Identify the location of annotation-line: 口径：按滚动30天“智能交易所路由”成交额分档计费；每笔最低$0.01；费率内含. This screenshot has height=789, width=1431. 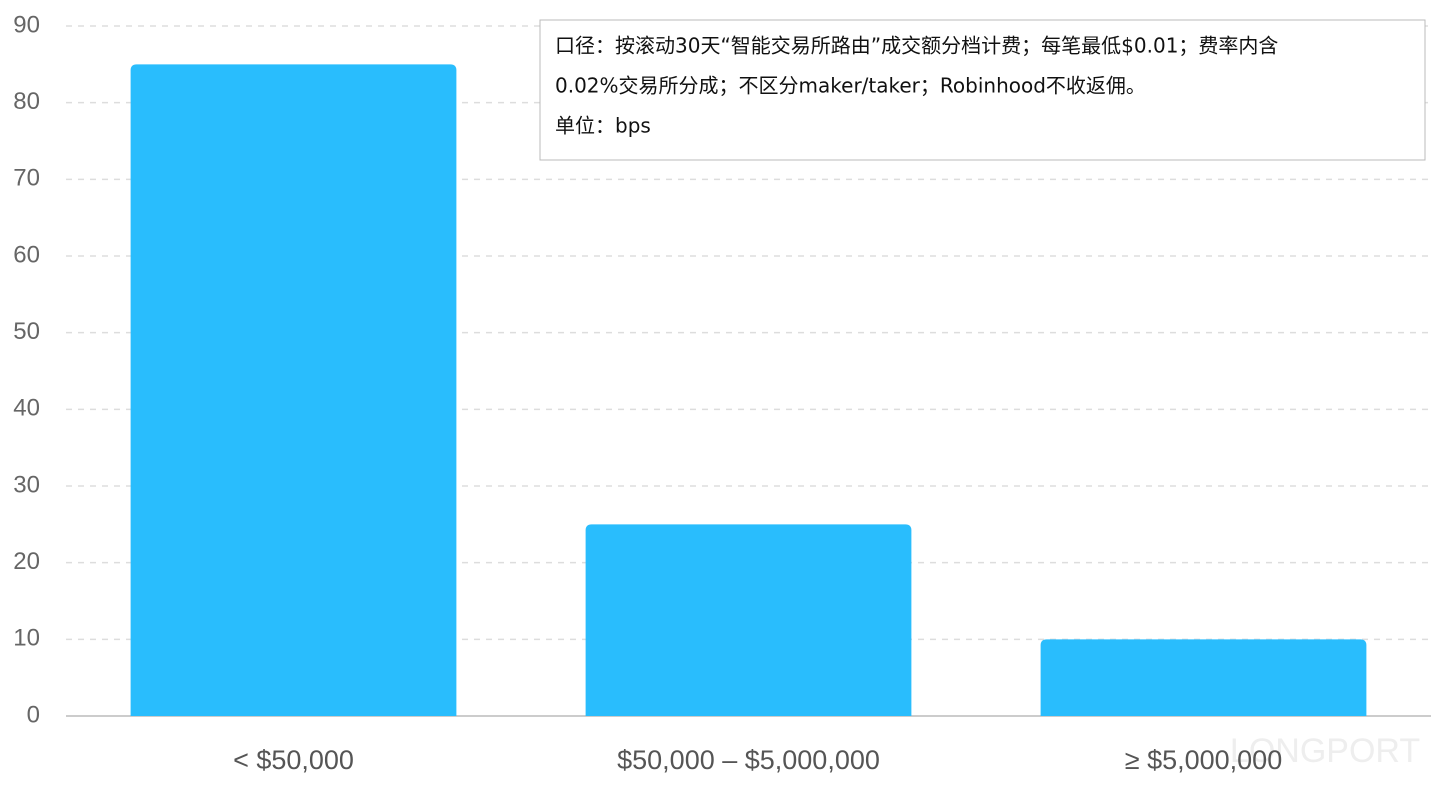
(916, 46).